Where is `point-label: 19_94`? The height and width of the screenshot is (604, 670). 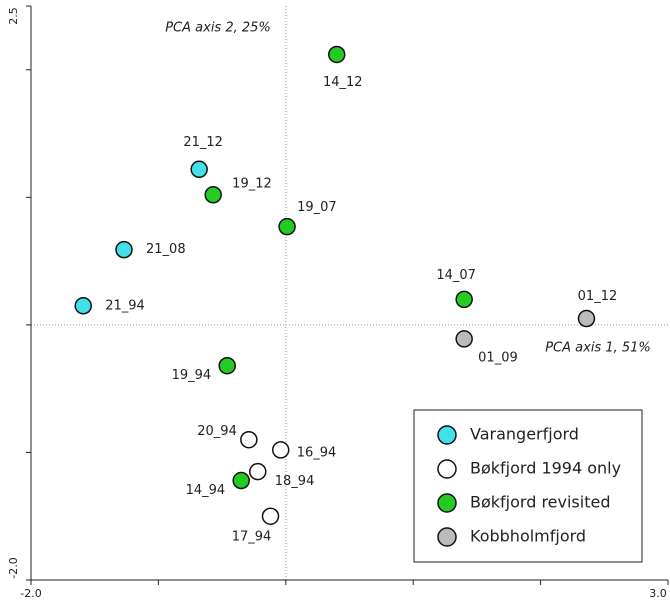 point-label: 19_94 is located at coordinates (192, 375).